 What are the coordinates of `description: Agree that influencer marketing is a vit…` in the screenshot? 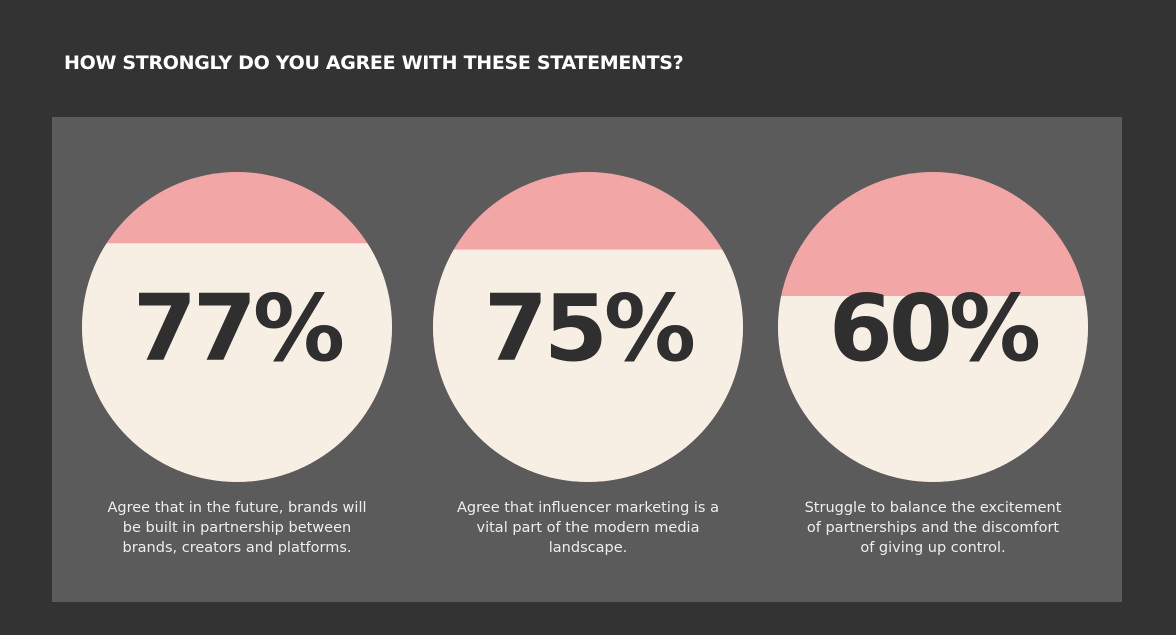 It's located at (588, 528).